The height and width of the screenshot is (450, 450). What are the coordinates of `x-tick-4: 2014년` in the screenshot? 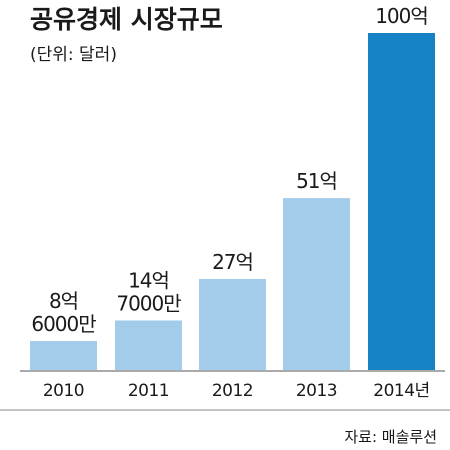 It's located at (401, 391).